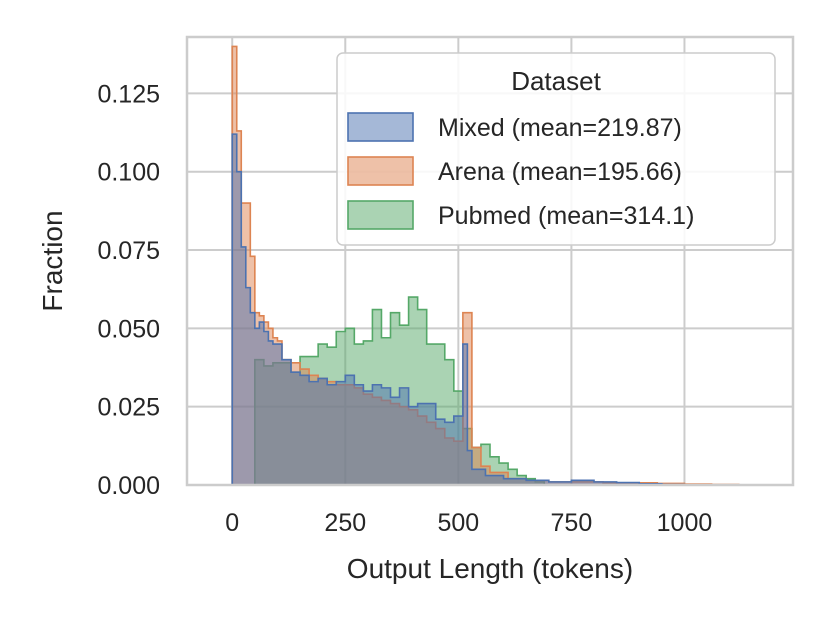  What do you see at coordinates (128, 94) in the screenshot?
I see `y-tick-label: 0.125` at bounding box center [128, 94].